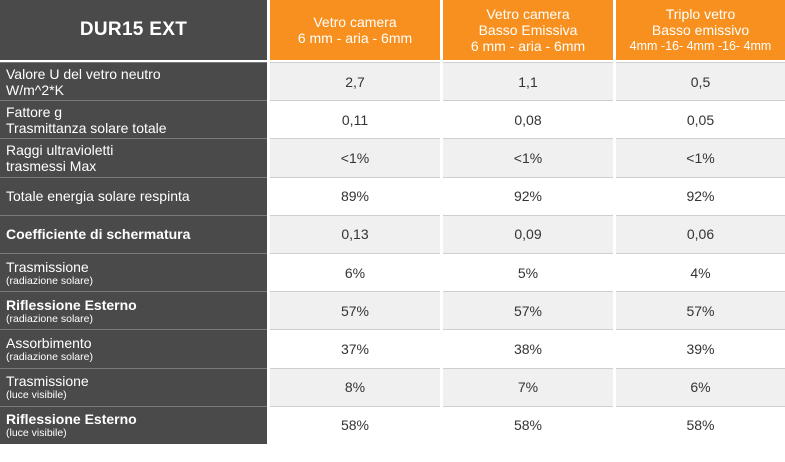 The width and height of the screenshot is (785, 462). Describe the element at coordinates (700, 119) in the screenshot. I see `table-cell: 0,05` at that location.